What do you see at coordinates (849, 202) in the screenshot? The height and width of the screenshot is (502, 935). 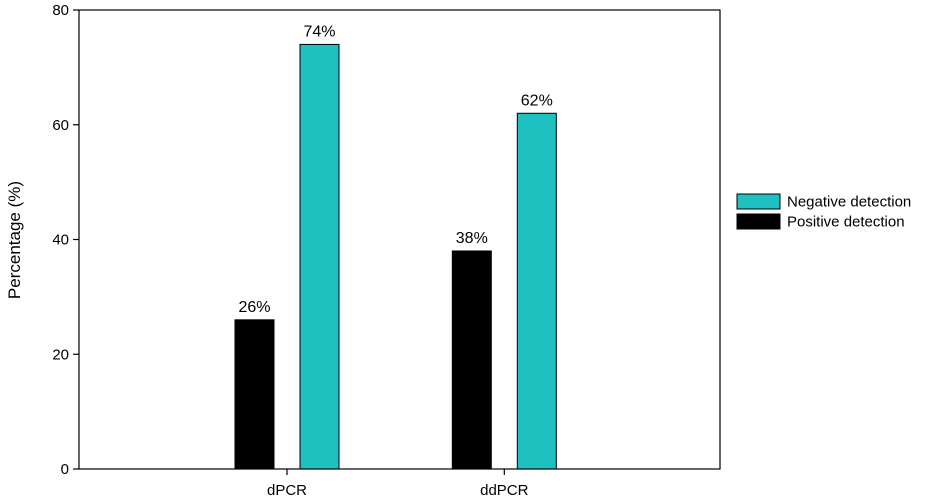 I see `legend-label: Negative detection` at bounding box center [849, 202].